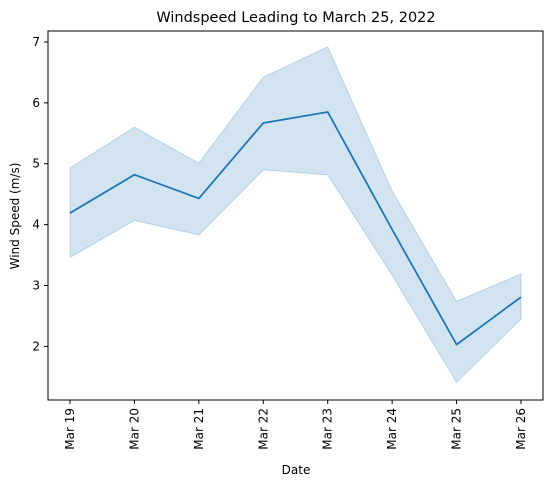  What do you see at coordinates (199, 429) in the screenshot?
I see `x-tick-label: Mar 21` at bounding box center [199, 429].